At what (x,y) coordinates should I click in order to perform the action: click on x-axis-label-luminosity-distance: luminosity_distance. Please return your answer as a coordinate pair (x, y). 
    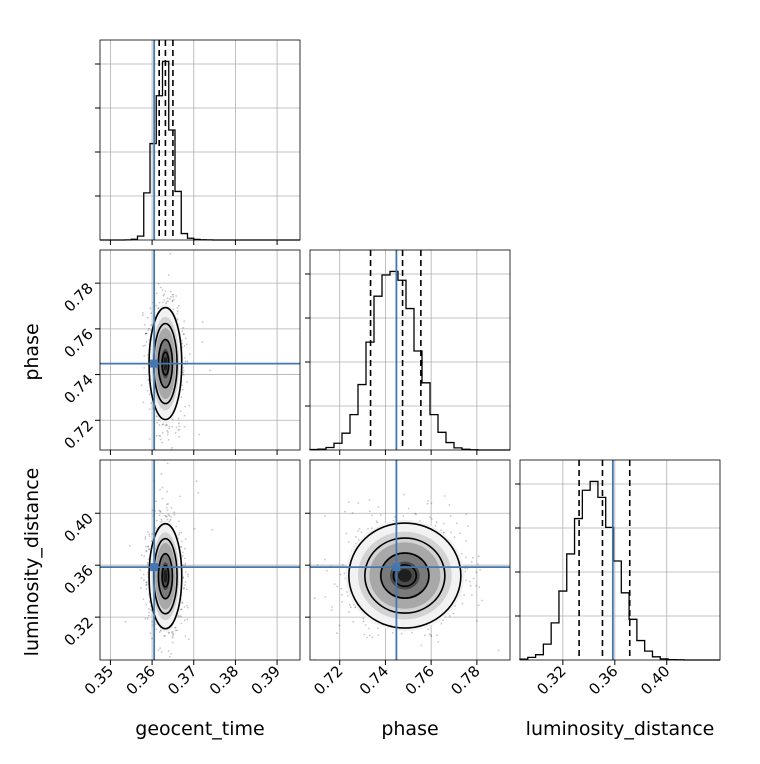
    Looking at the image, I should click on (620, 729).